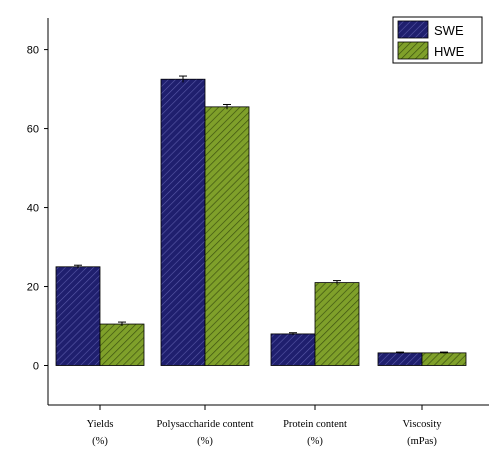 Image resolution: width=489 pixels, height=459 pixels. I want to click on legend: SWE HWE, so click(437, 40).